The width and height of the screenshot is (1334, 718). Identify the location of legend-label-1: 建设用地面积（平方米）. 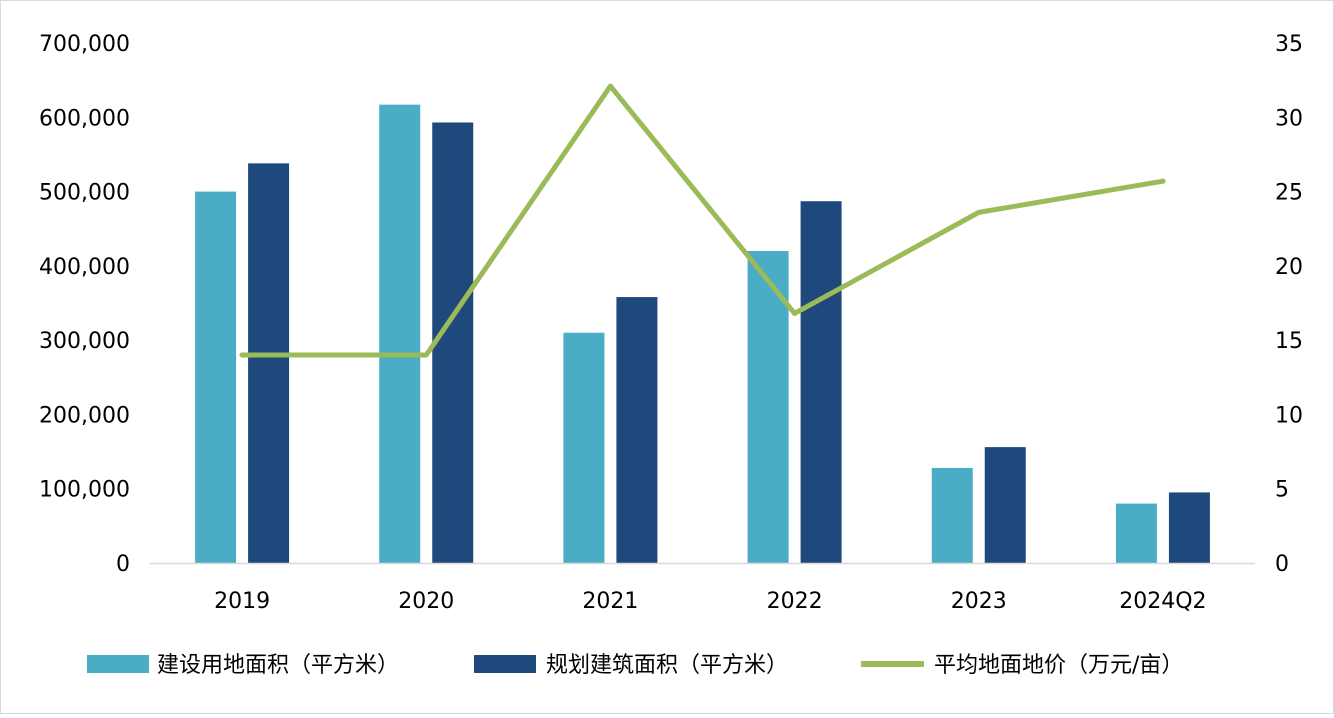
(278, 665).